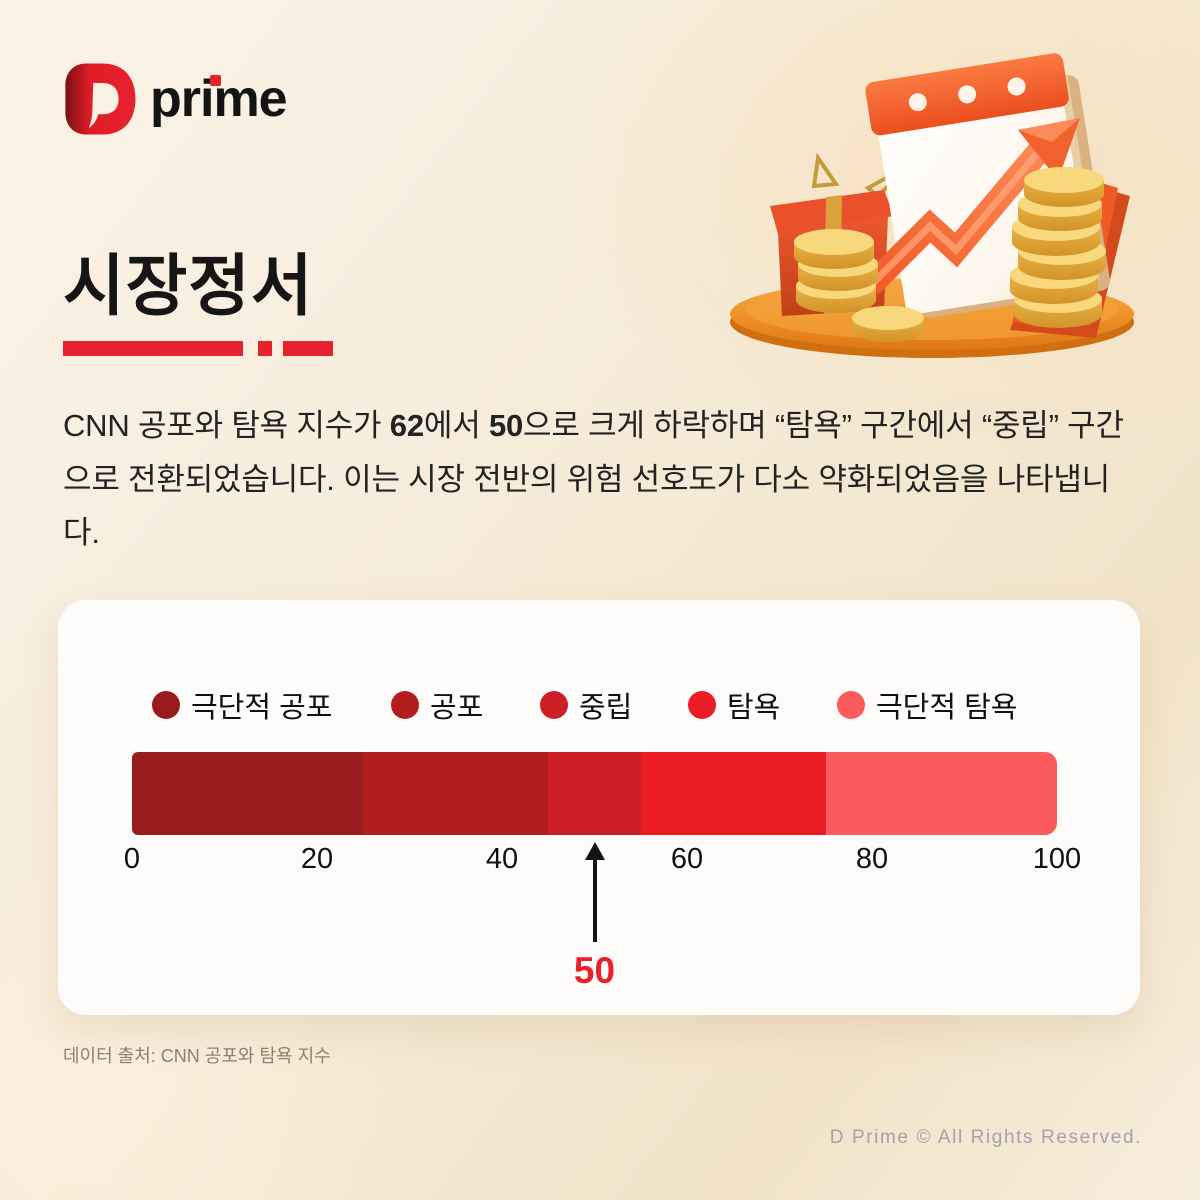  I want to click on axis-tick-label: 40, so click(502, 859).